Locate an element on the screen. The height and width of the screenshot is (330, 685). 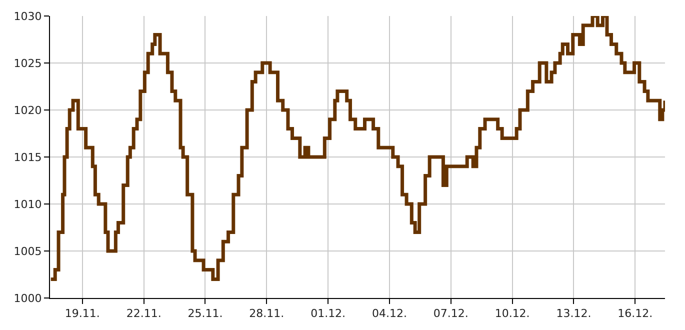
x-tick-label: 04.12. is located at coordinates (389, 313).